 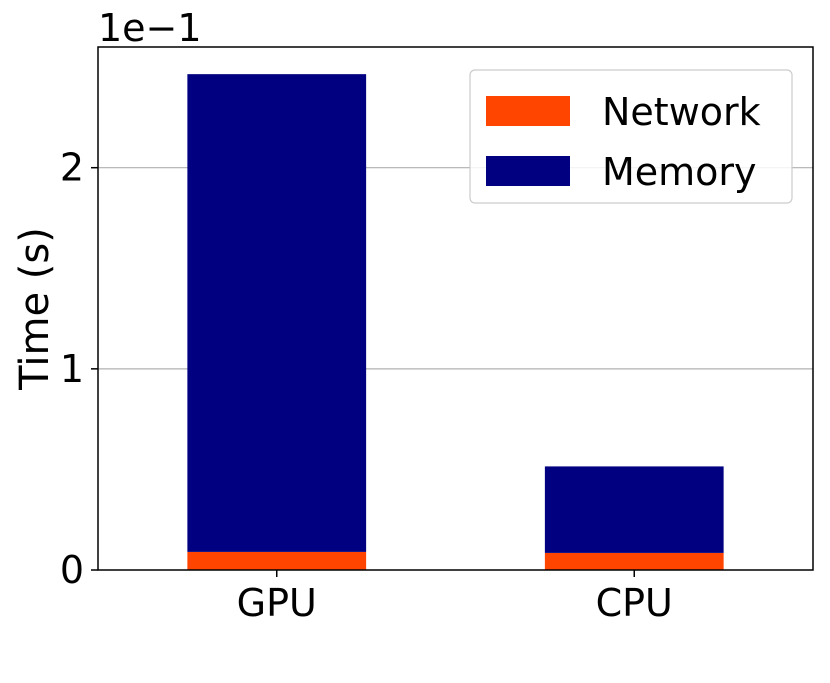 I want to click on y-axis-label: Time (s), so click(x=35, y=309).